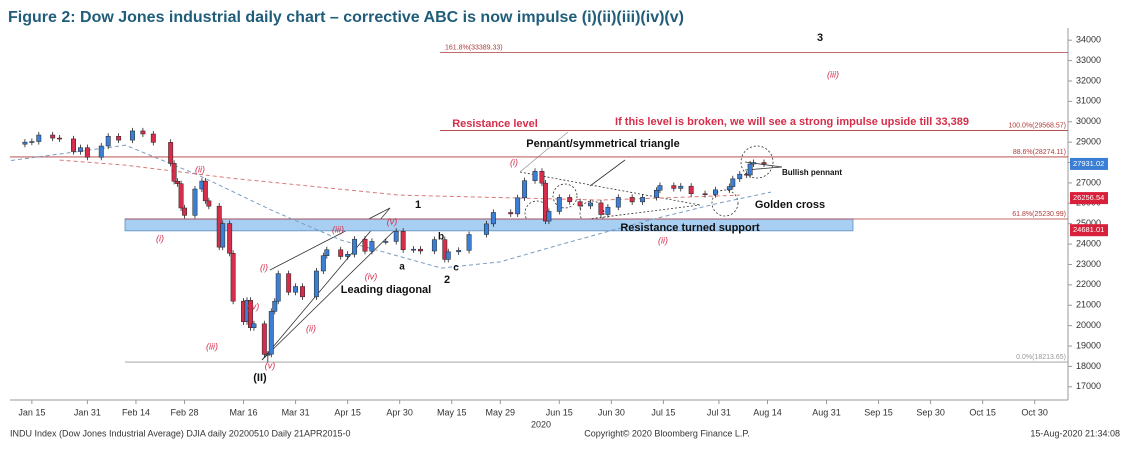  I want to click on annotation: Resistance level, so click(495, 124).